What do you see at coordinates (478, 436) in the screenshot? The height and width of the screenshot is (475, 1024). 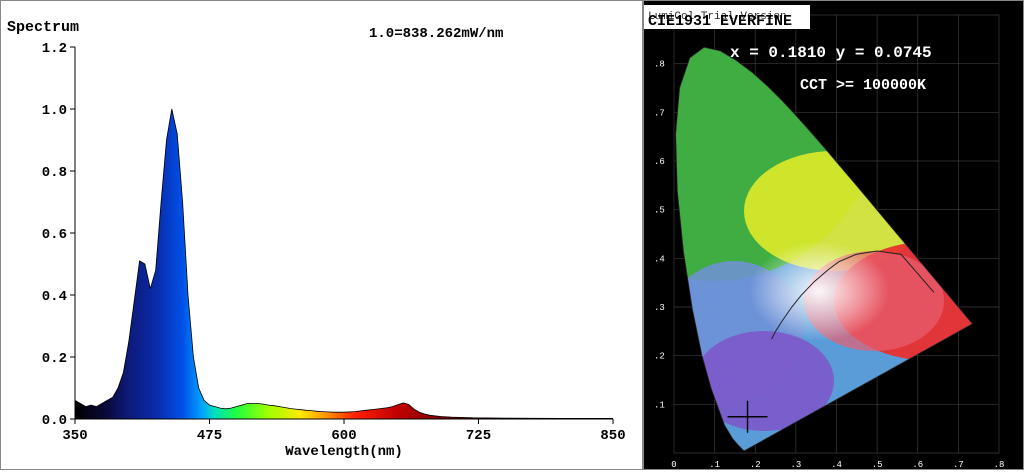 I see `x-tick-label: 725` at bounding box center [478, 436].